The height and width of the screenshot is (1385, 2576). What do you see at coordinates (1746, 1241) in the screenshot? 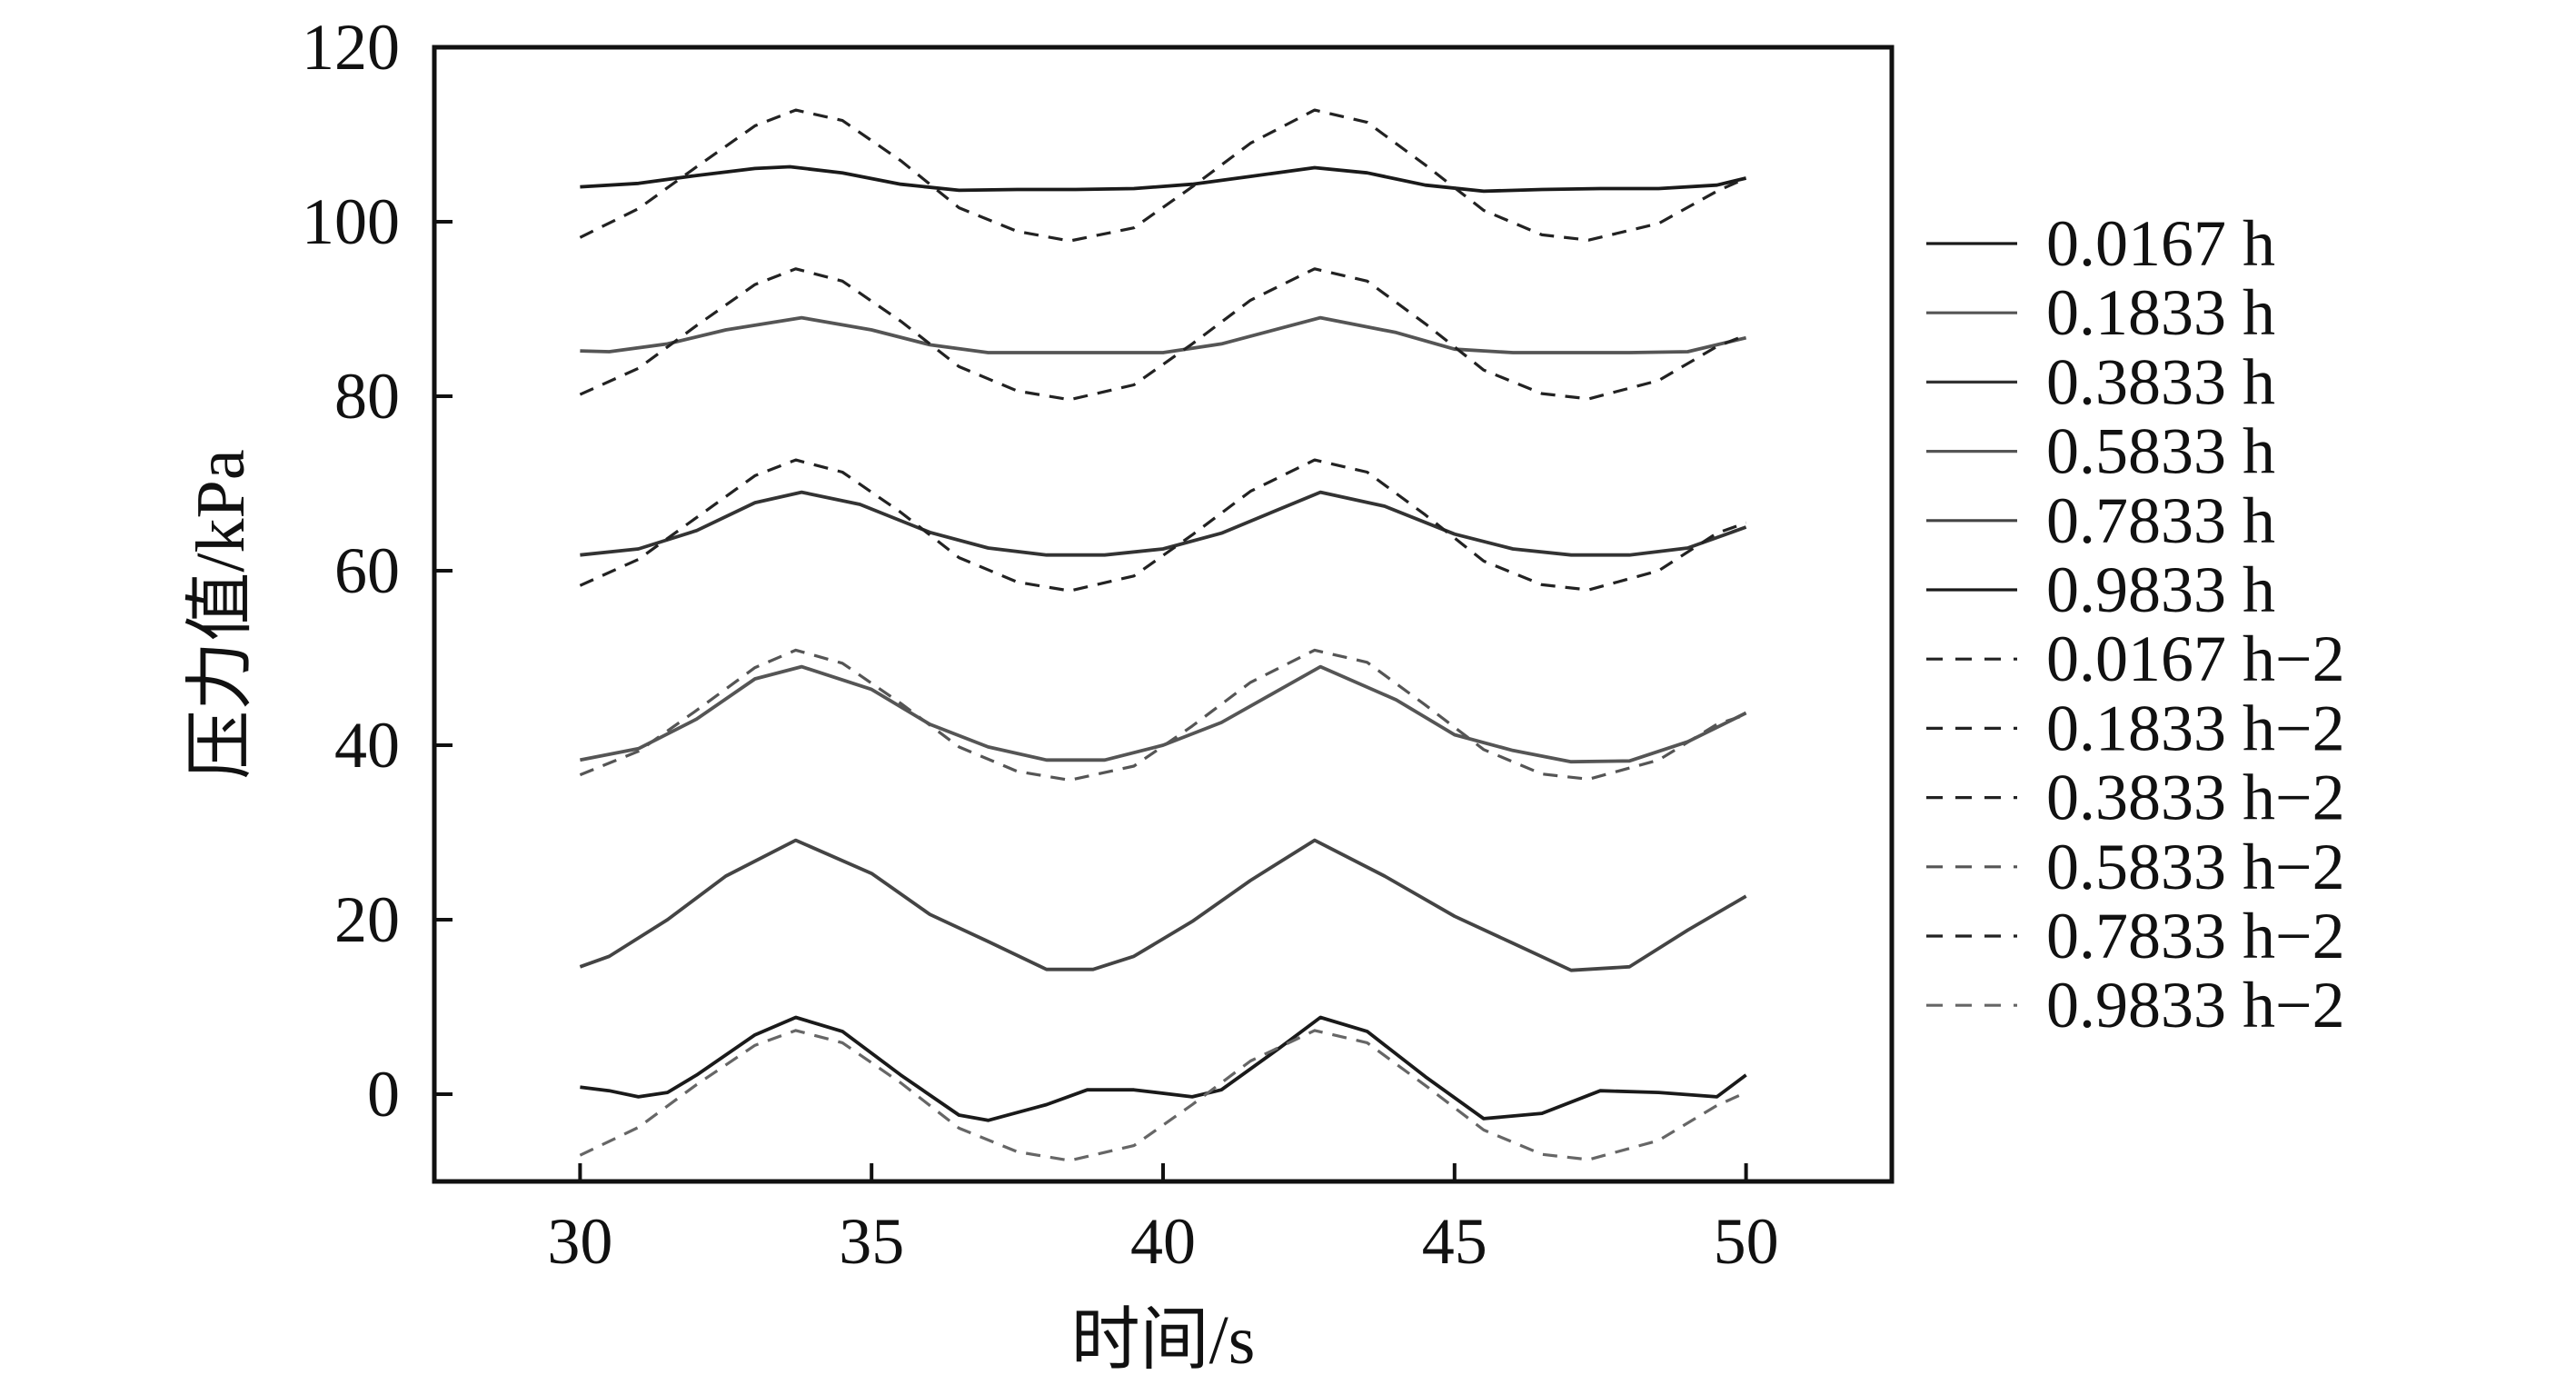
I see `x-tick-label: 50` at bounding box center [1746, 1241].